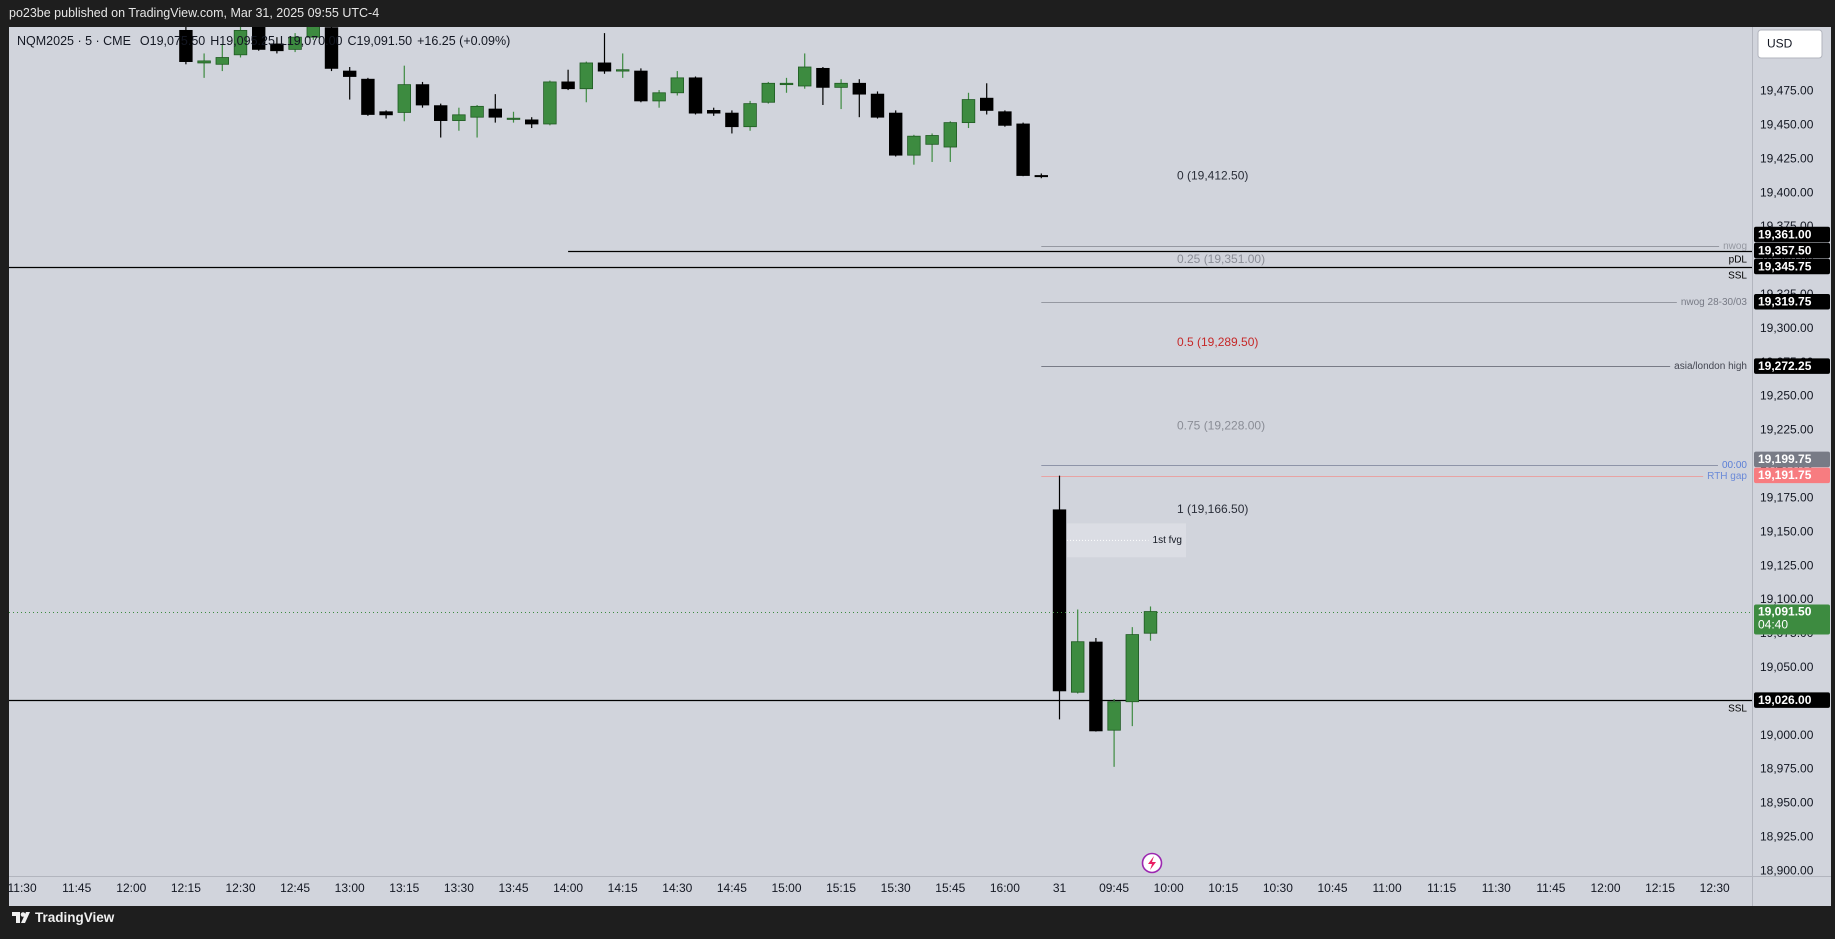  I want to click on y-tick-label: 19,400.00, so click(1787, 192).